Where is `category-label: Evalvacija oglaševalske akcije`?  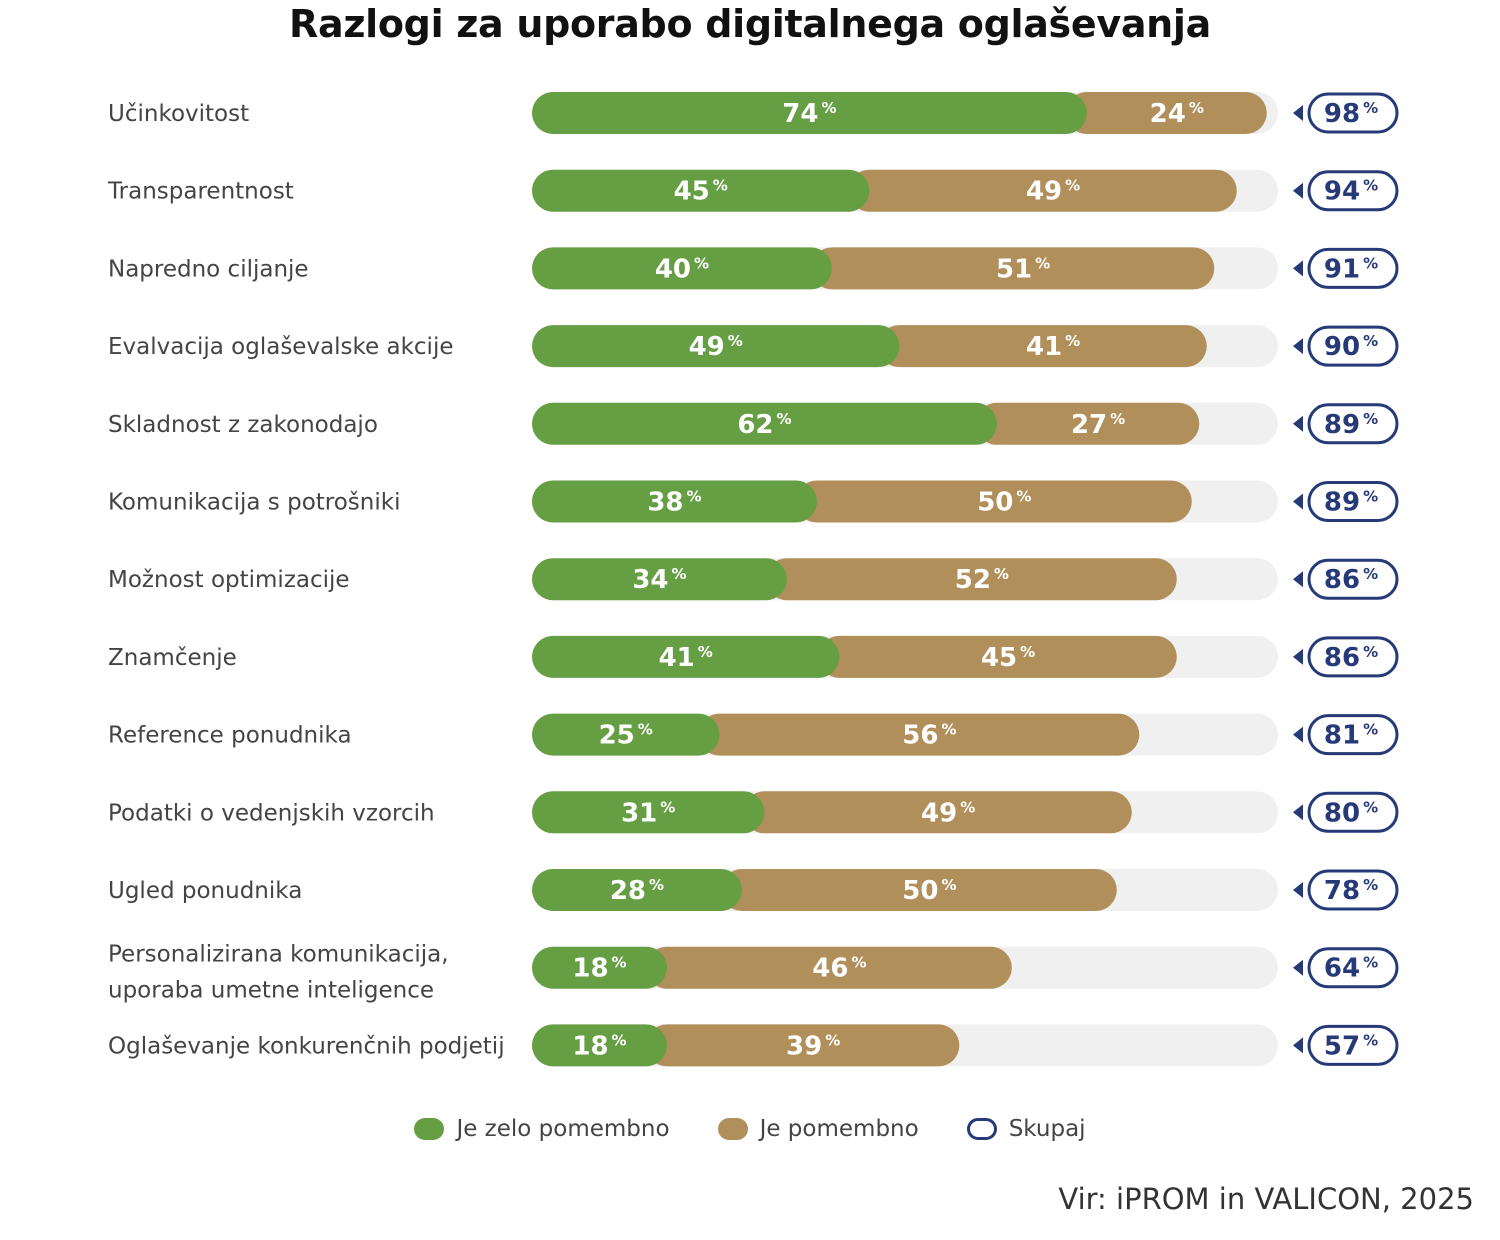
category-label: Evalvacija oglaševalske akcije is located at coordinates (280, 347).